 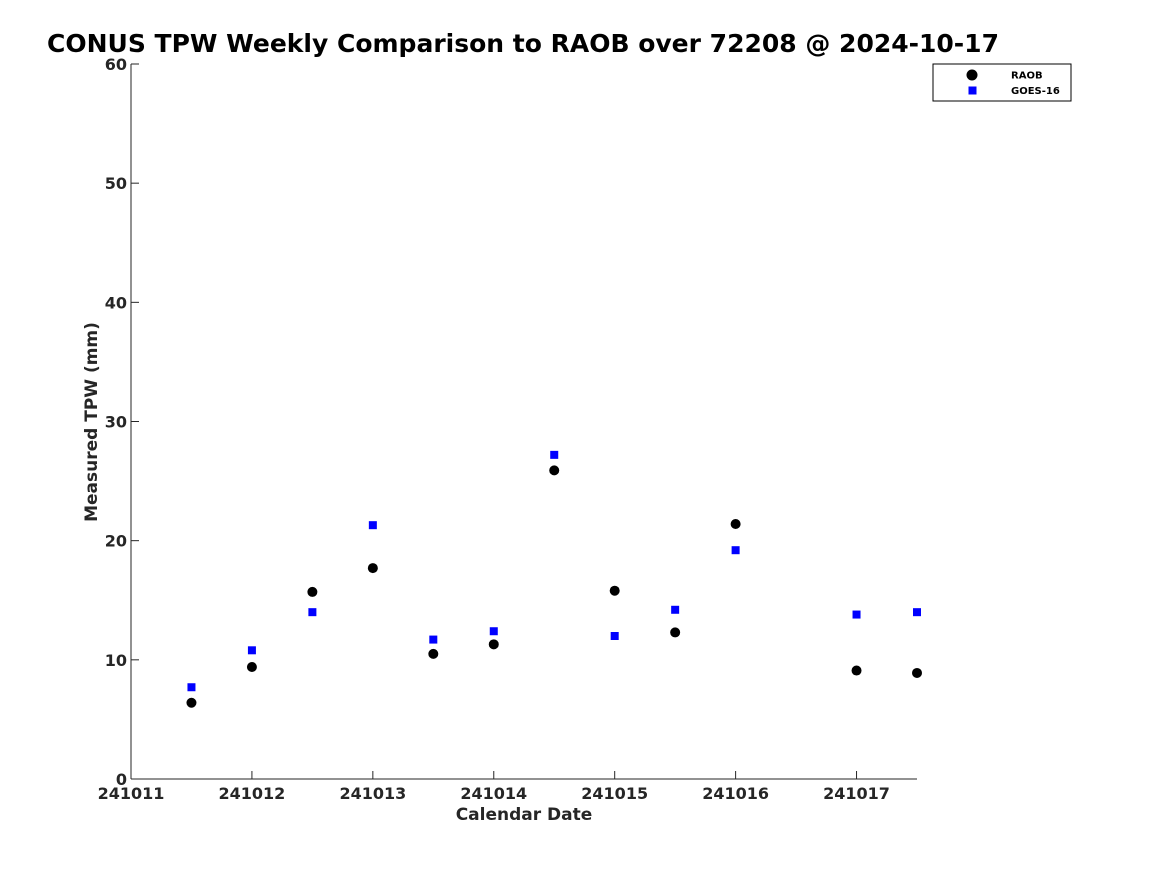 I want to click on x-tick-label: 241012, so click(x=252, y=793).